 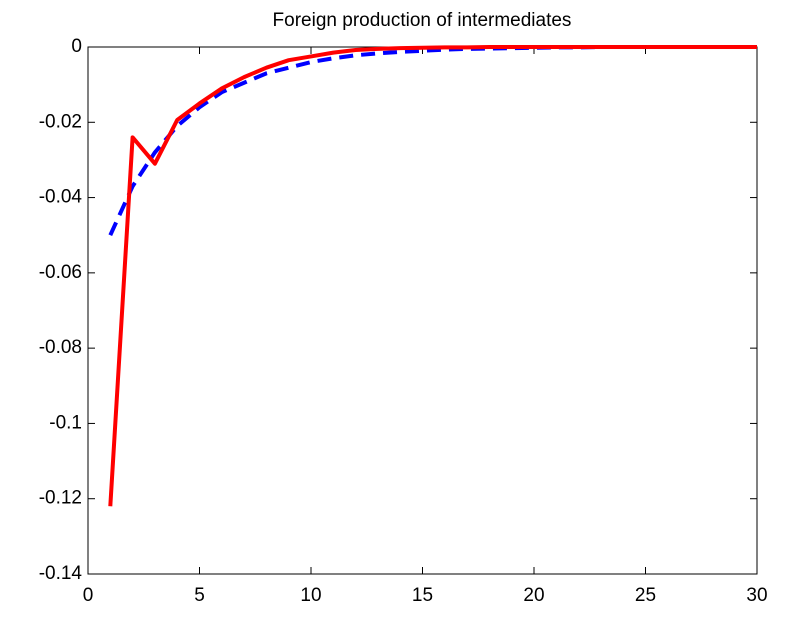 What do you see at coordinates (61, 197) in the screenshot?
I see `y-tick-label: -0.04` at bounding box center [61, 197].